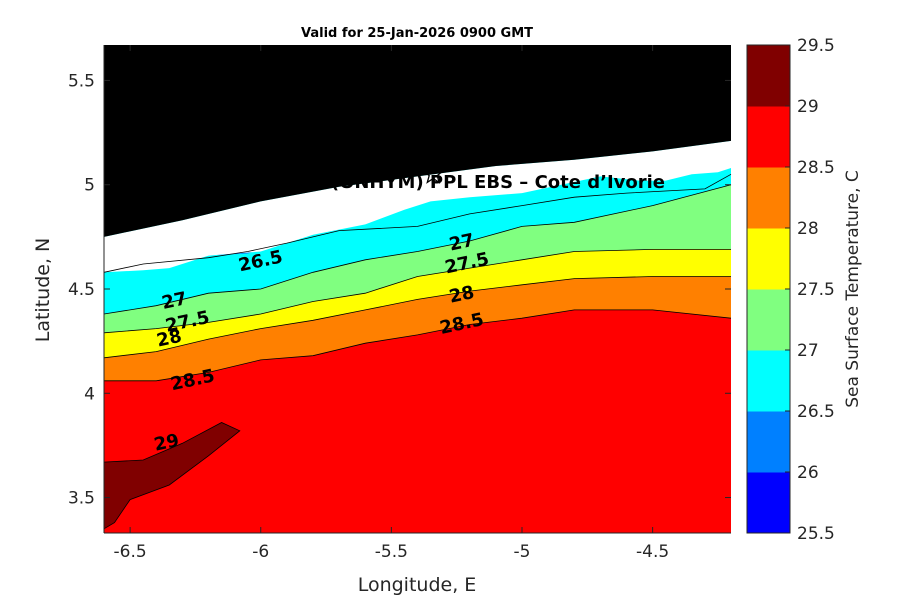 The image size is (900, 600). Describe the element at coordinates (768, 381) in the screenshot. I see `colorbar-swatch-26.5` at that location.